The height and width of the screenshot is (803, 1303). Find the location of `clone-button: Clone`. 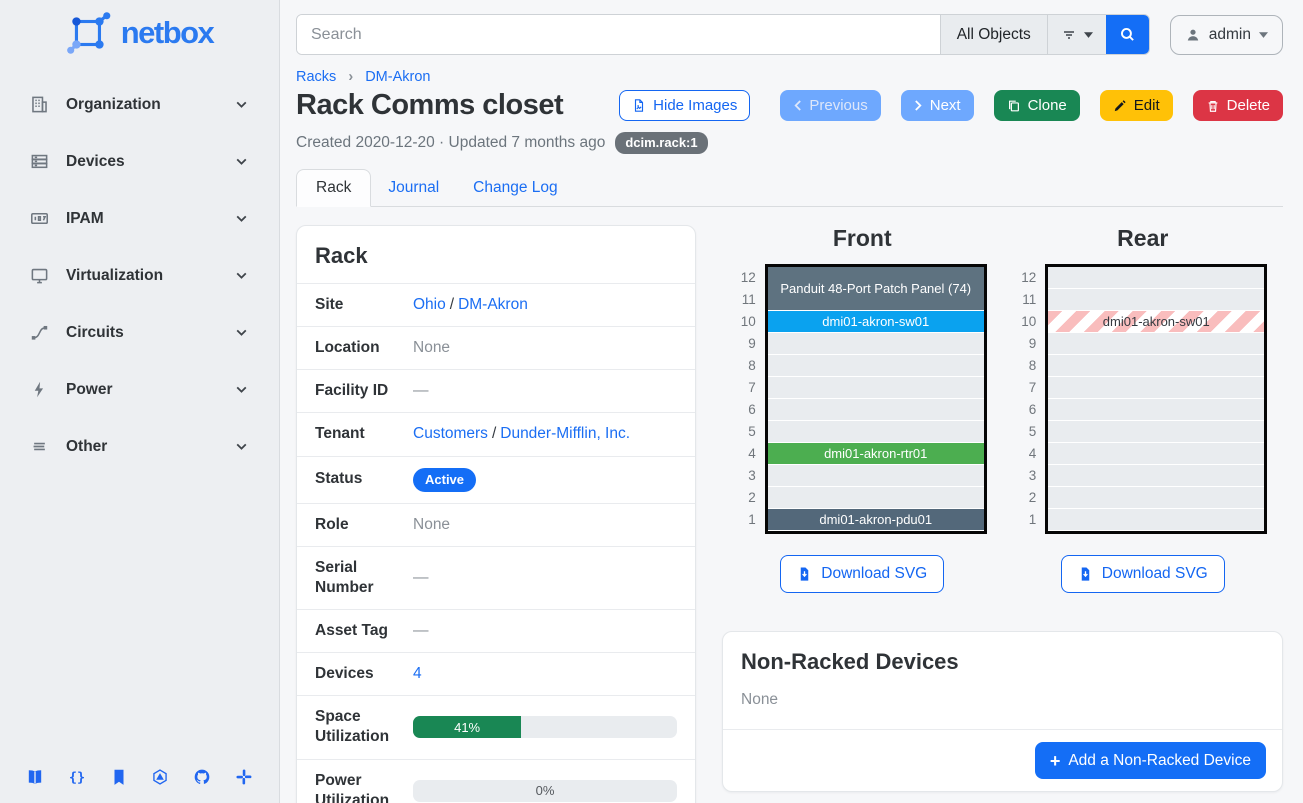

clone-button: Clone is located at coordinates (1036, 105).